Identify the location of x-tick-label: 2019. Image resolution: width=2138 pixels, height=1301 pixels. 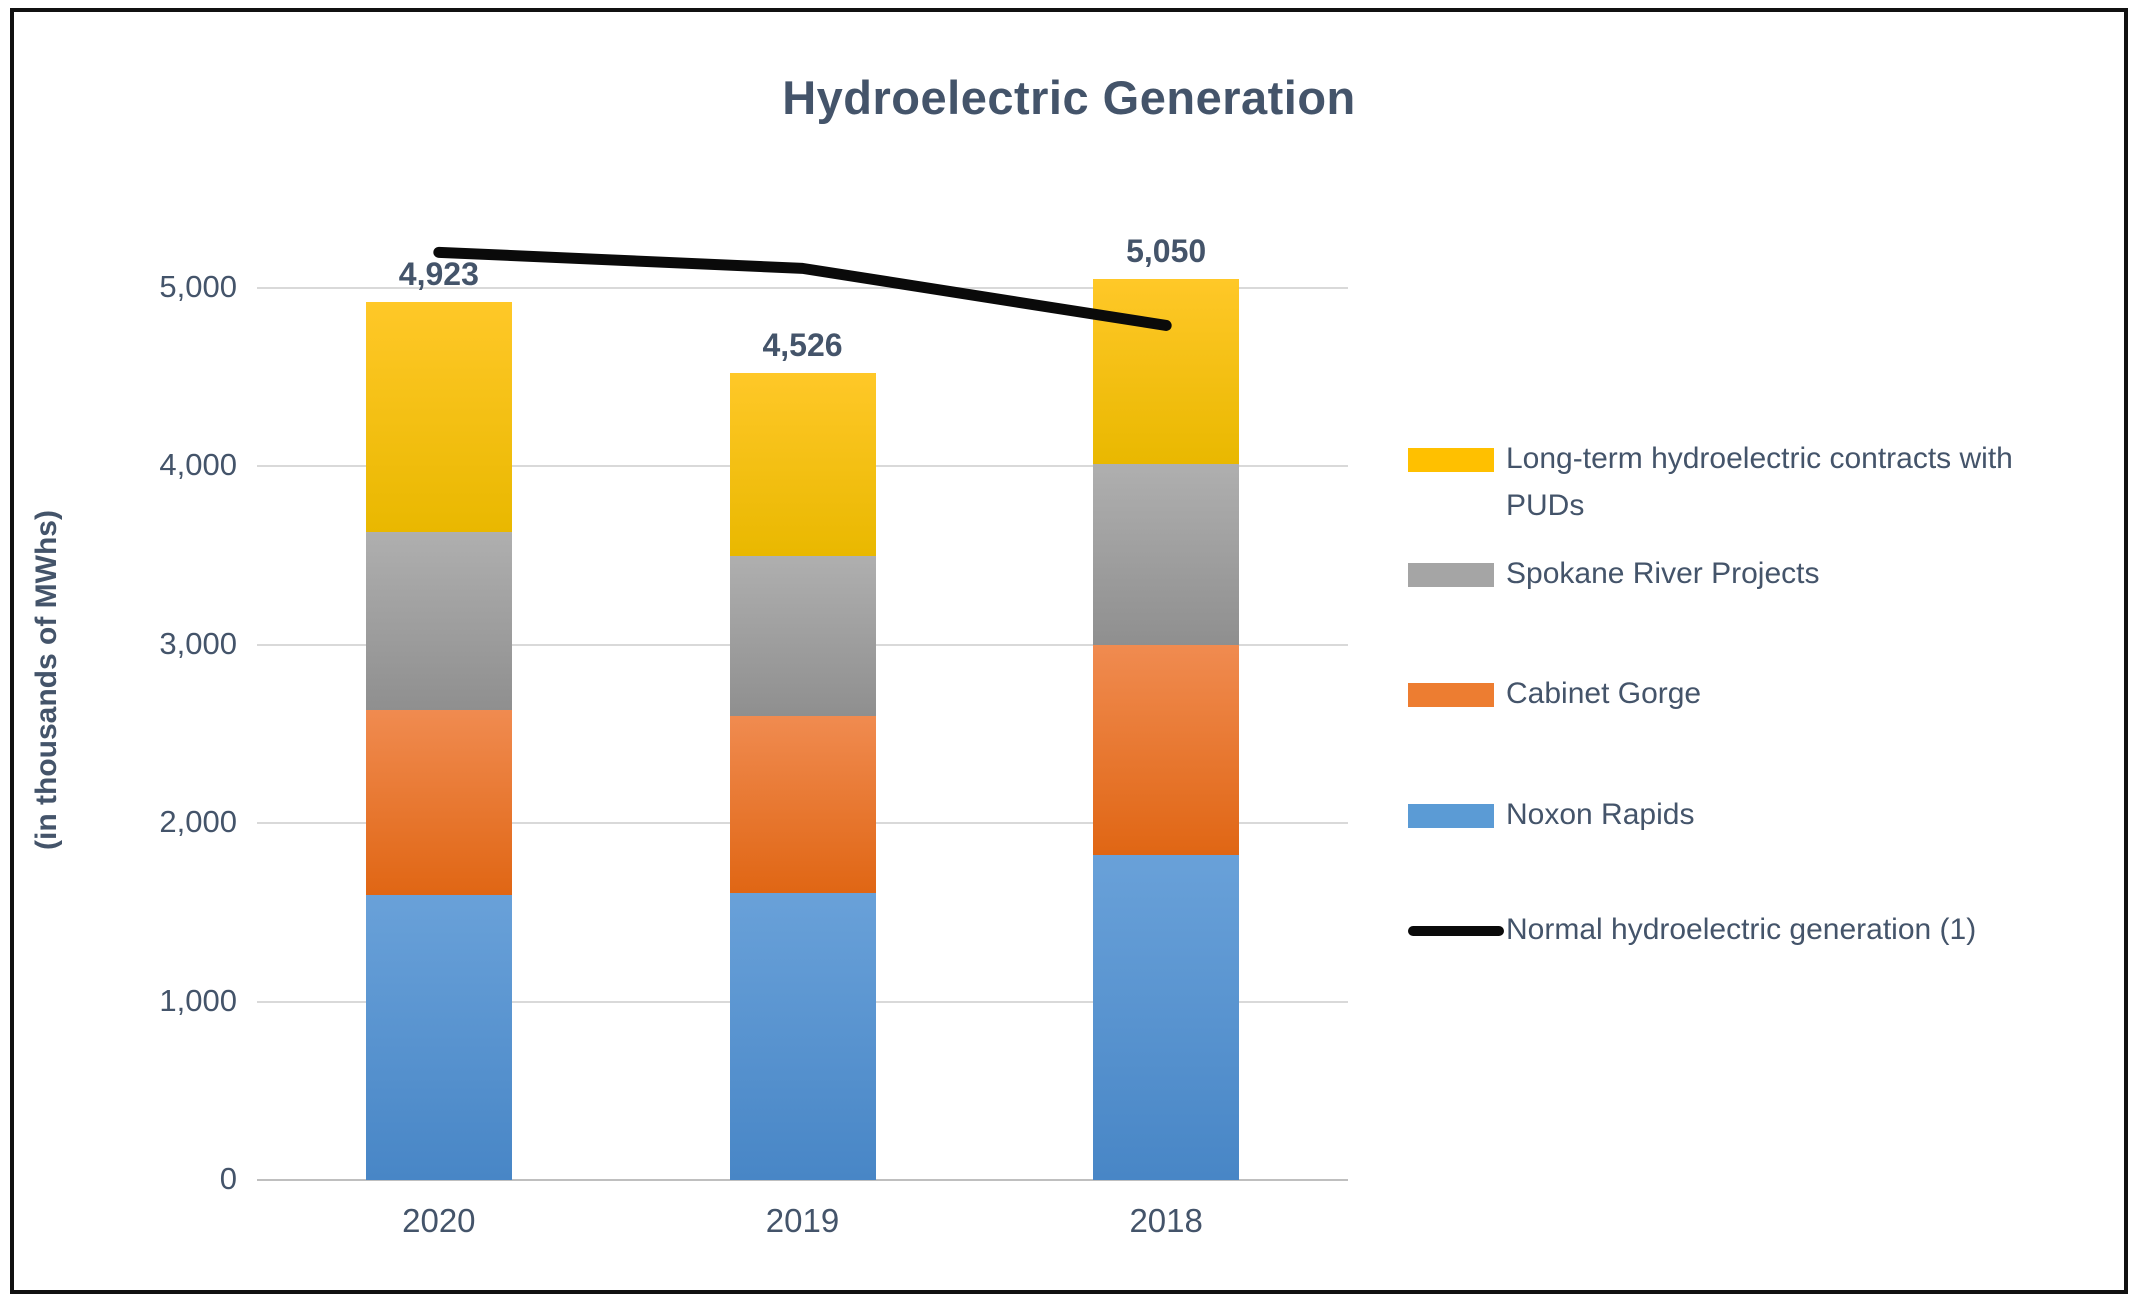
(802, 1220).